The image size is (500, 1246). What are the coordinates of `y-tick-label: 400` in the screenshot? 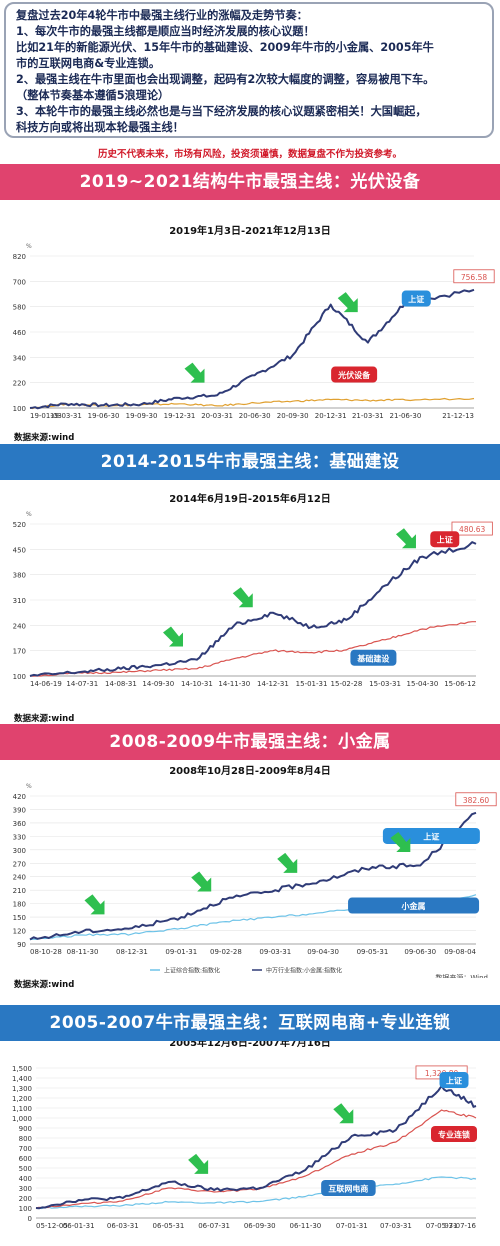 It's located at (25, 1179).